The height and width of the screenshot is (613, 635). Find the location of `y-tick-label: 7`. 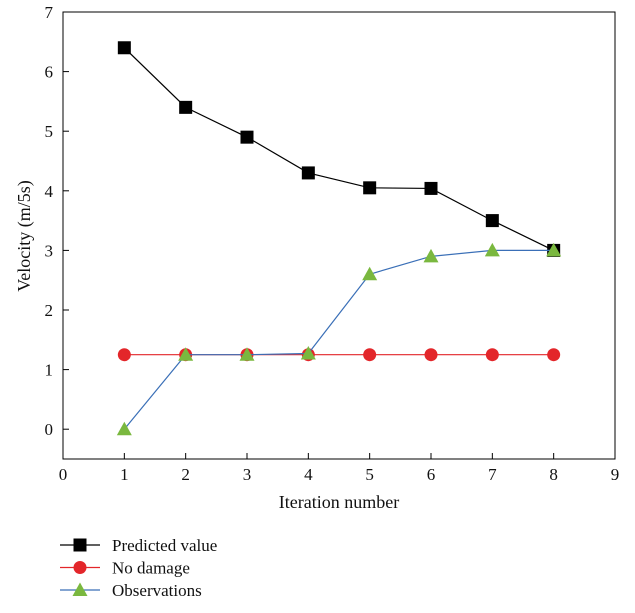

y-tick-label: 7 is located at coordinates (49, 12).